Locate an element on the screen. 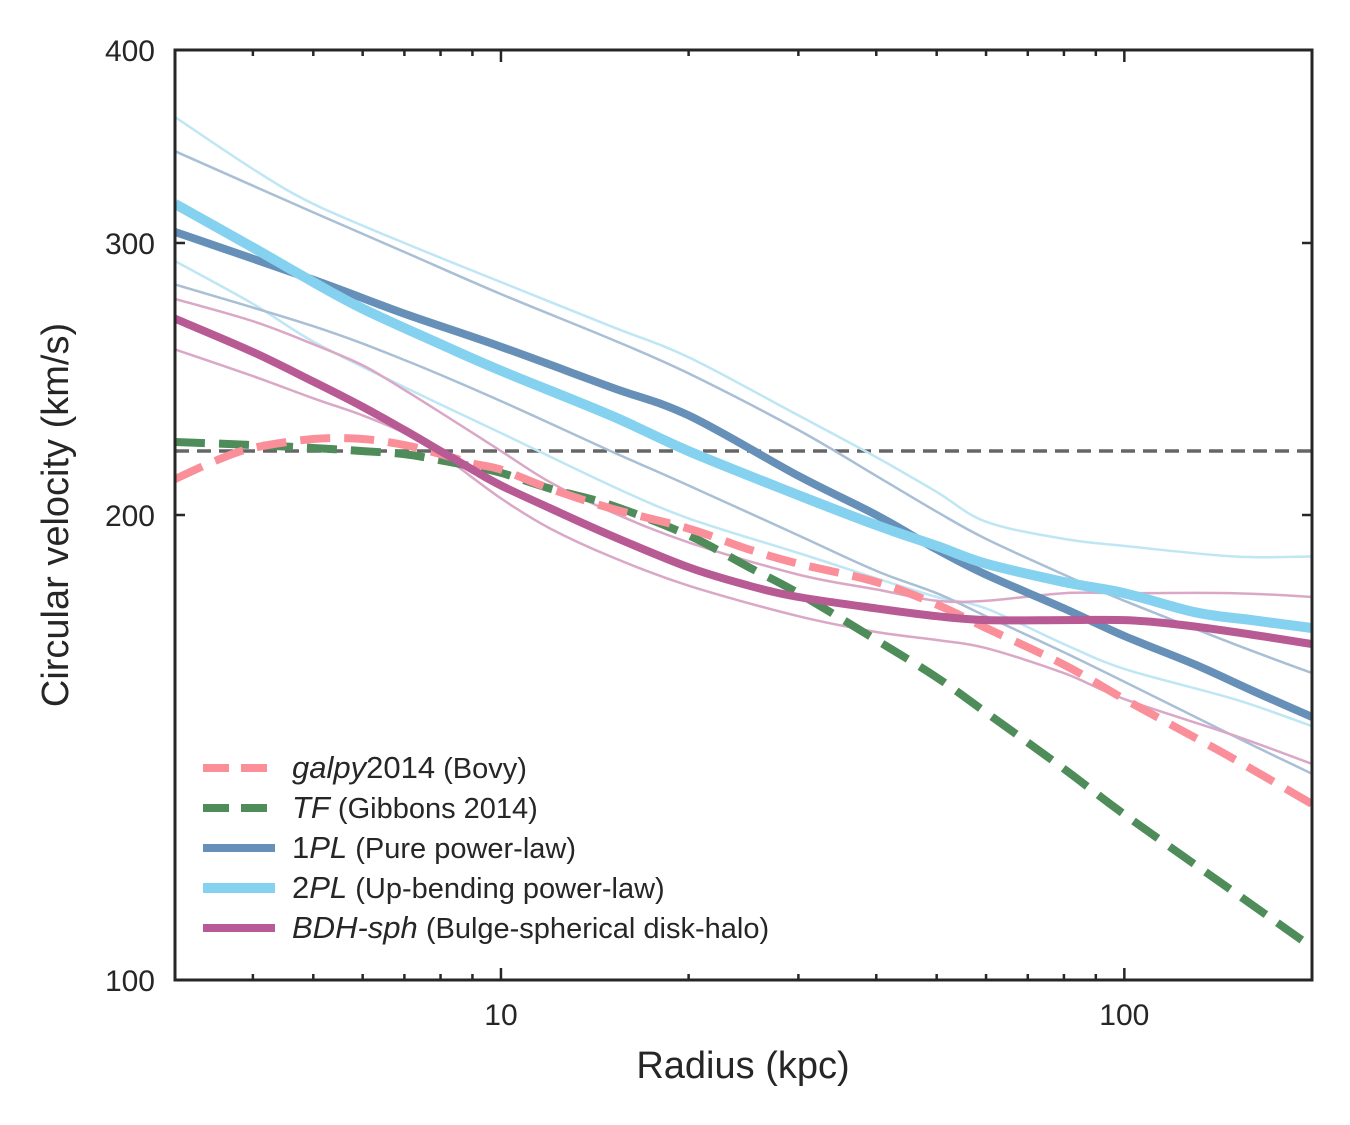  legend-entry-1pl: 1PL (Pure power-law) is located at coordinates (389, 847).